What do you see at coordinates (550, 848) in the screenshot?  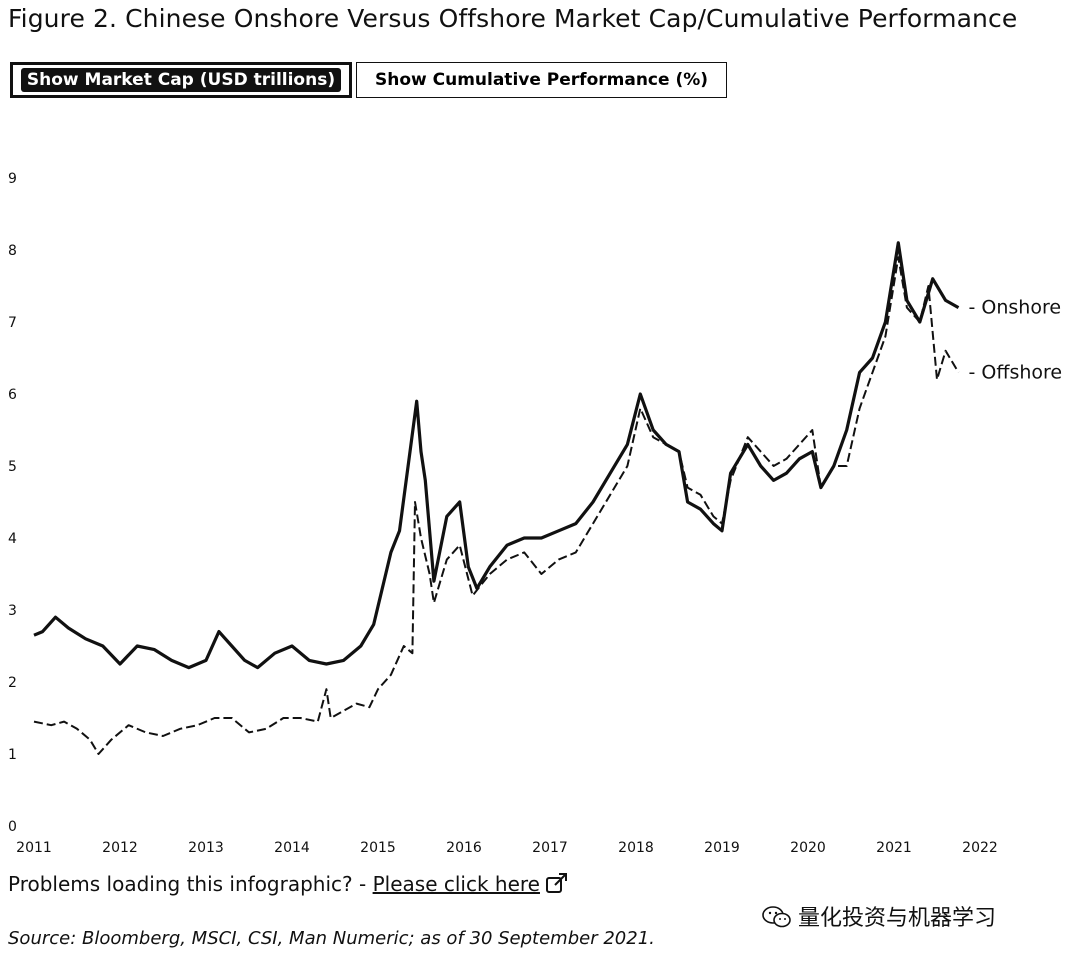 I see `x-tick-label: 2017` at bounding box center [550, 848].